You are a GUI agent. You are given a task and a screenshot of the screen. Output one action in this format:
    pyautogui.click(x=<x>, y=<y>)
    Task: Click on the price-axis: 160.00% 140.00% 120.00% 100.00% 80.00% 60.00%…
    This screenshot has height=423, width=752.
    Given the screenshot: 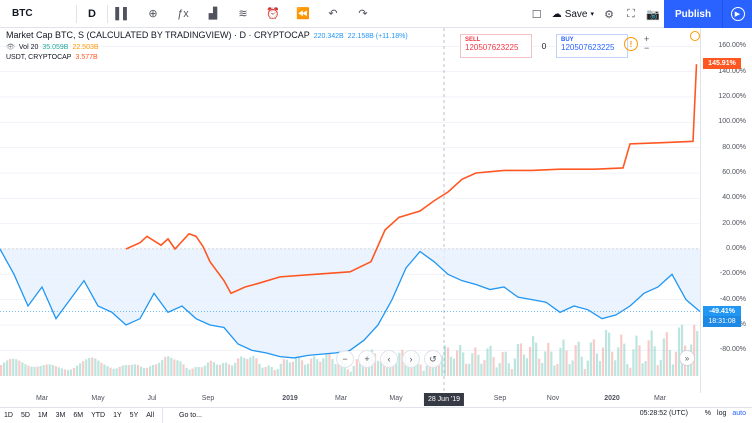 What is the action you would take?
    pyautogui.click(x=726, y=210)
    